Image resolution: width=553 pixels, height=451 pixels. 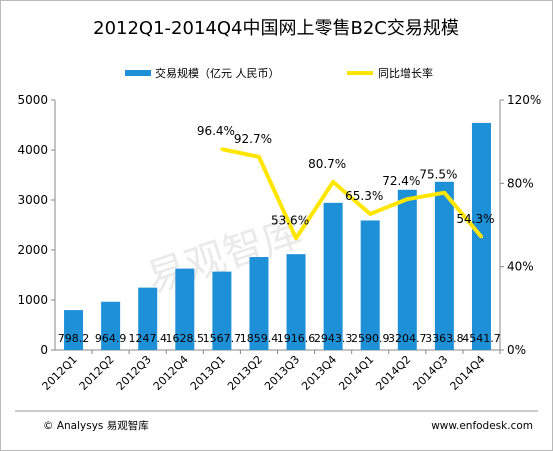 What do you see at coordinates (60, 373) in the screenshot?
I see `x-tick-label: 2012Q1` at bounding box center [60, 373].